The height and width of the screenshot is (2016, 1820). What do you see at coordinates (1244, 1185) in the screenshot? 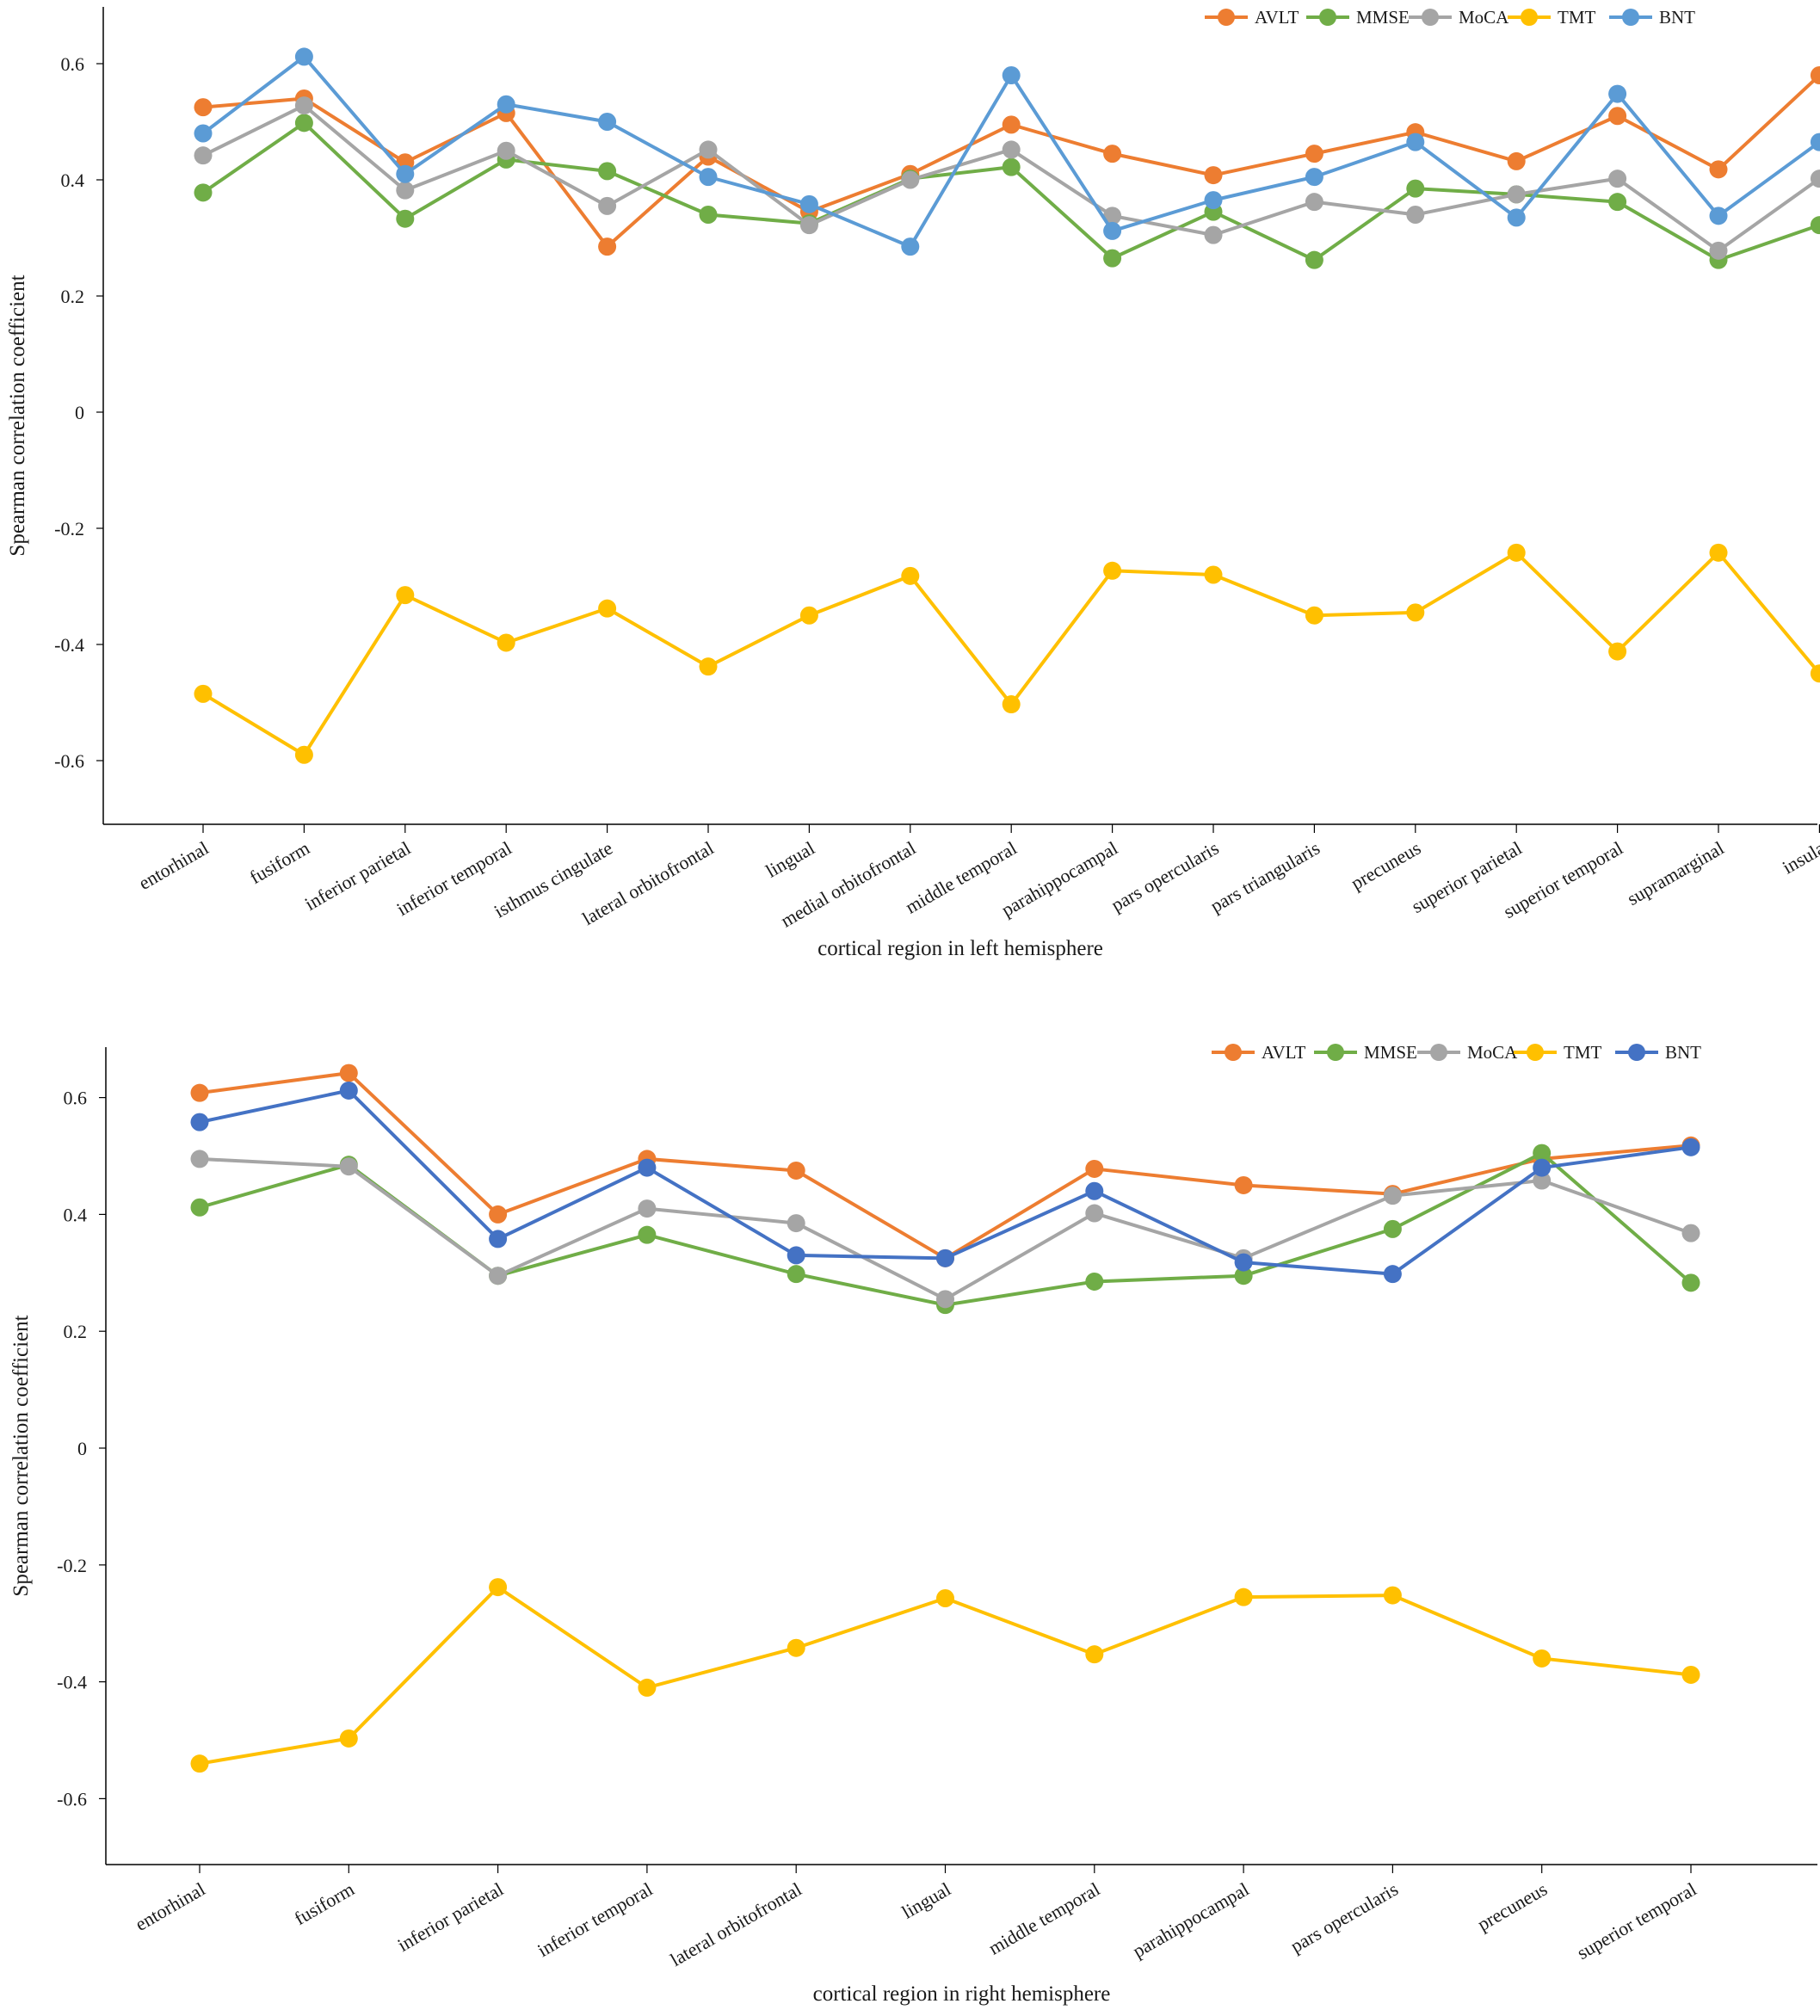
I see `data-point-avlt-parahippocampal` at bounding box center [1244, 1185].